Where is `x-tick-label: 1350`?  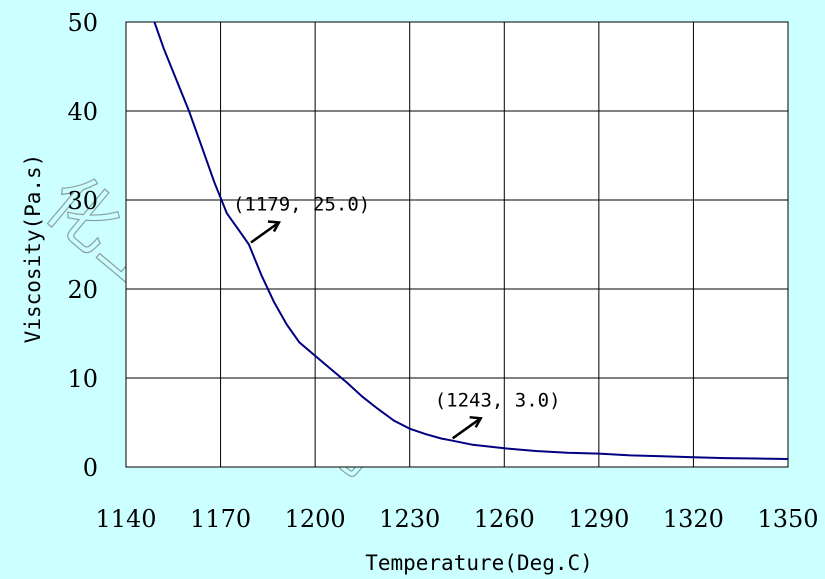 x-tick-label: 1350 is located at coordinates (787, 519).